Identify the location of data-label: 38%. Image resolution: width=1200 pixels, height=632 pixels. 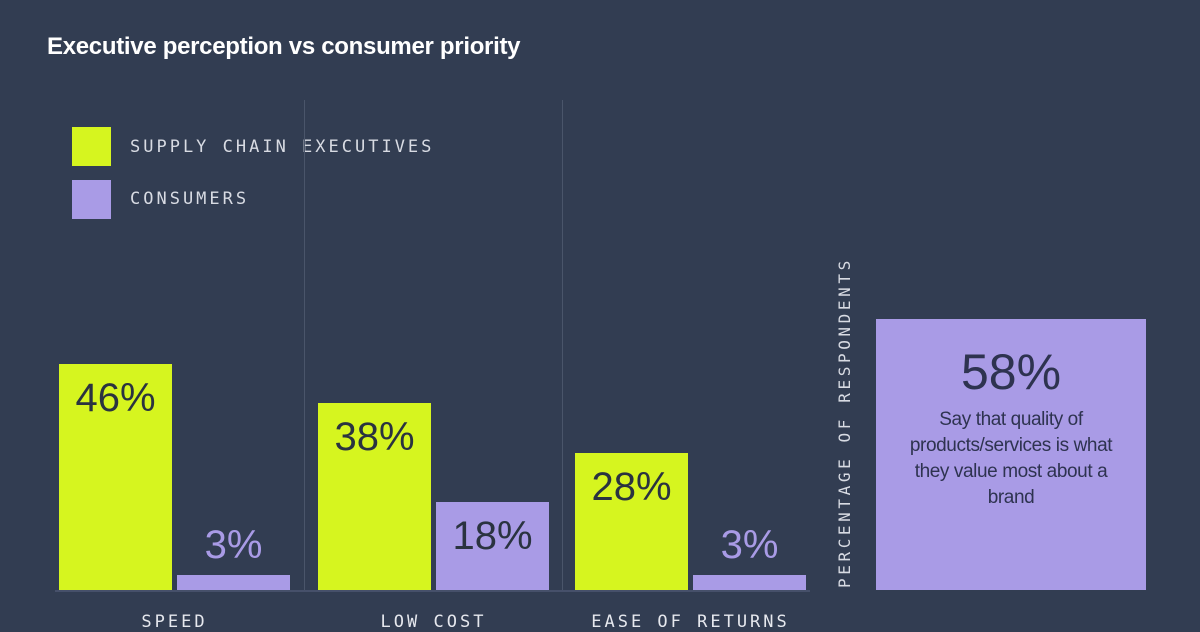
(374, 437).